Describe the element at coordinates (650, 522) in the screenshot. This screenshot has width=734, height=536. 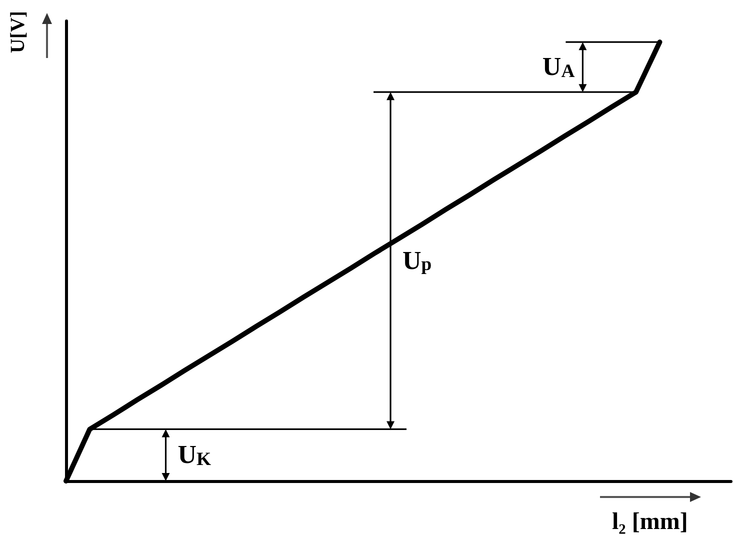
I see `x-axis-title: l₂ [mm]` at that location.